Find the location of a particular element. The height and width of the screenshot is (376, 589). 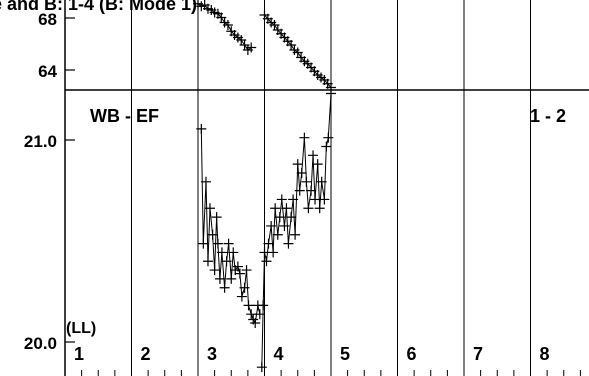

x-column-label: 7 is located at coordinates (478, 354).